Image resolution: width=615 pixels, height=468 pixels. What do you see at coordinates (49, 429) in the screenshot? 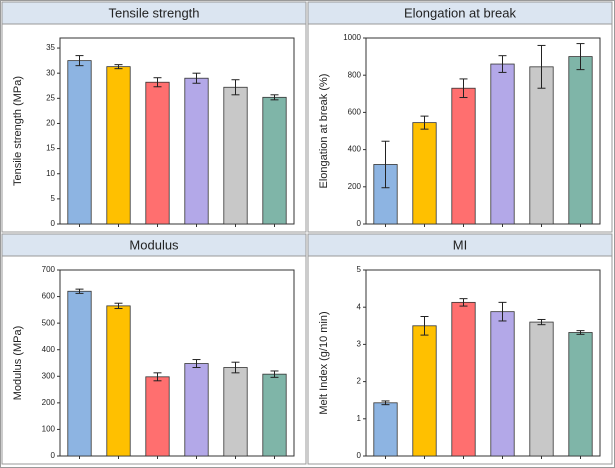
I see `y-tick-label: 100` at bounding box center [49, 429].